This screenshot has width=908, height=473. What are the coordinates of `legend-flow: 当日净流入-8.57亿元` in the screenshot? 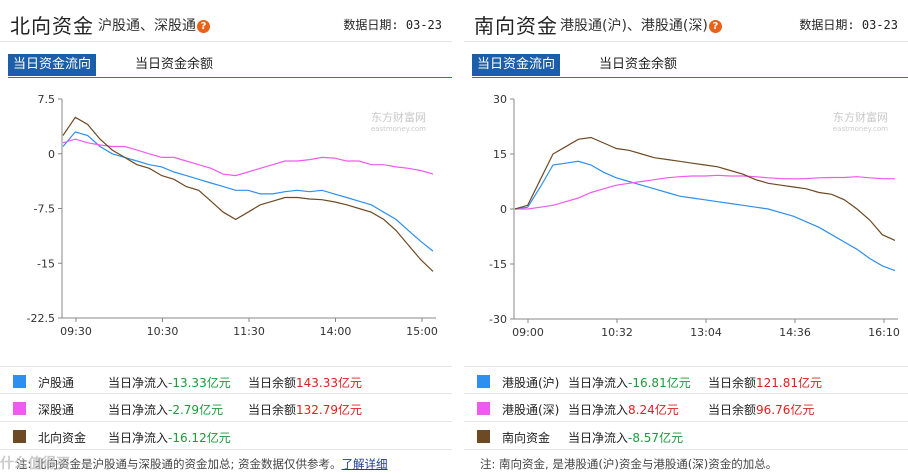 It's located at (625, 437).